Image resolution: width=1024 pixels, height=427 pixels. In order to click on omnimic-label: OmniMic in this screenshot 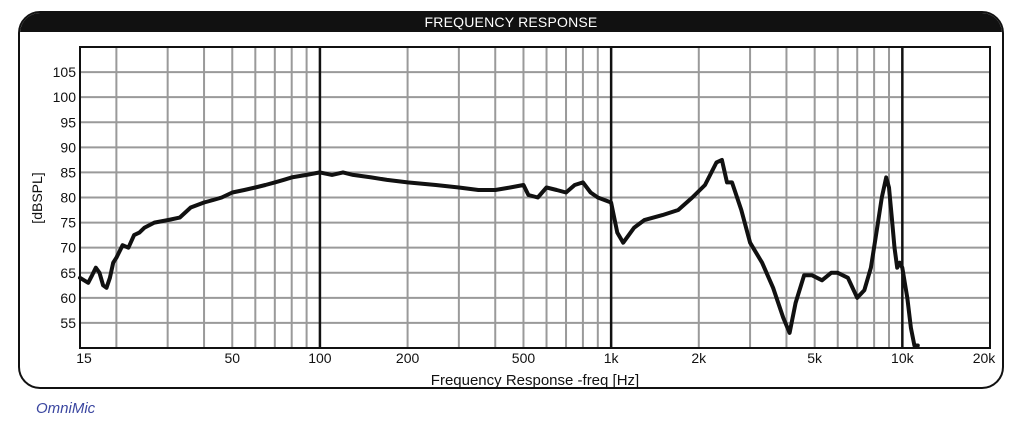, I will do `click(66, 408)`.